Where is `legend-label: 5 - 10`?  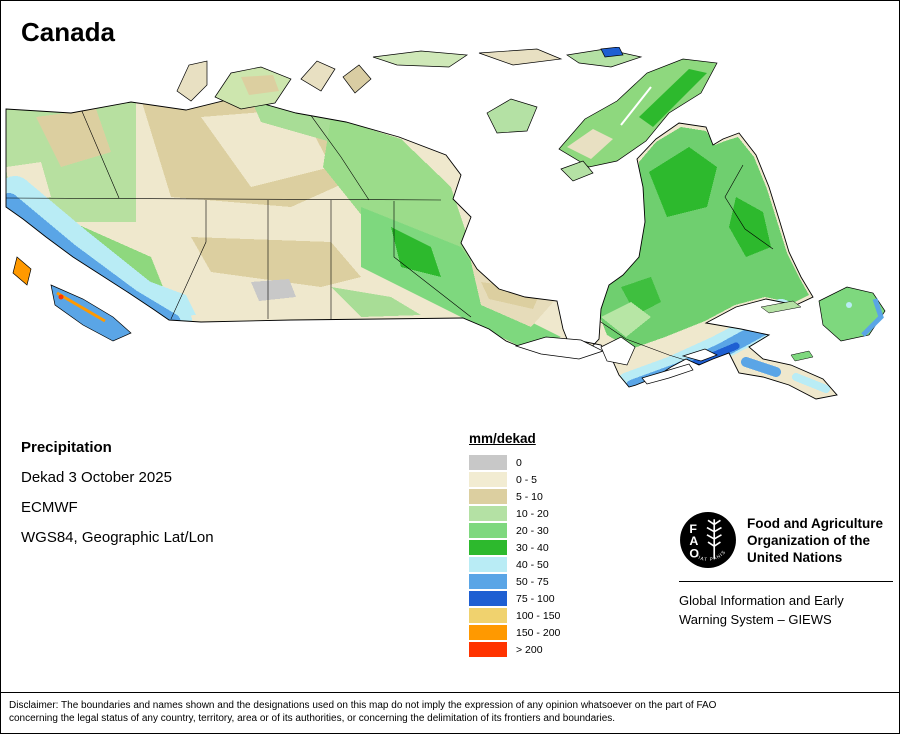
legend-label: 5 - 10 is located at coordinates (529, 496).